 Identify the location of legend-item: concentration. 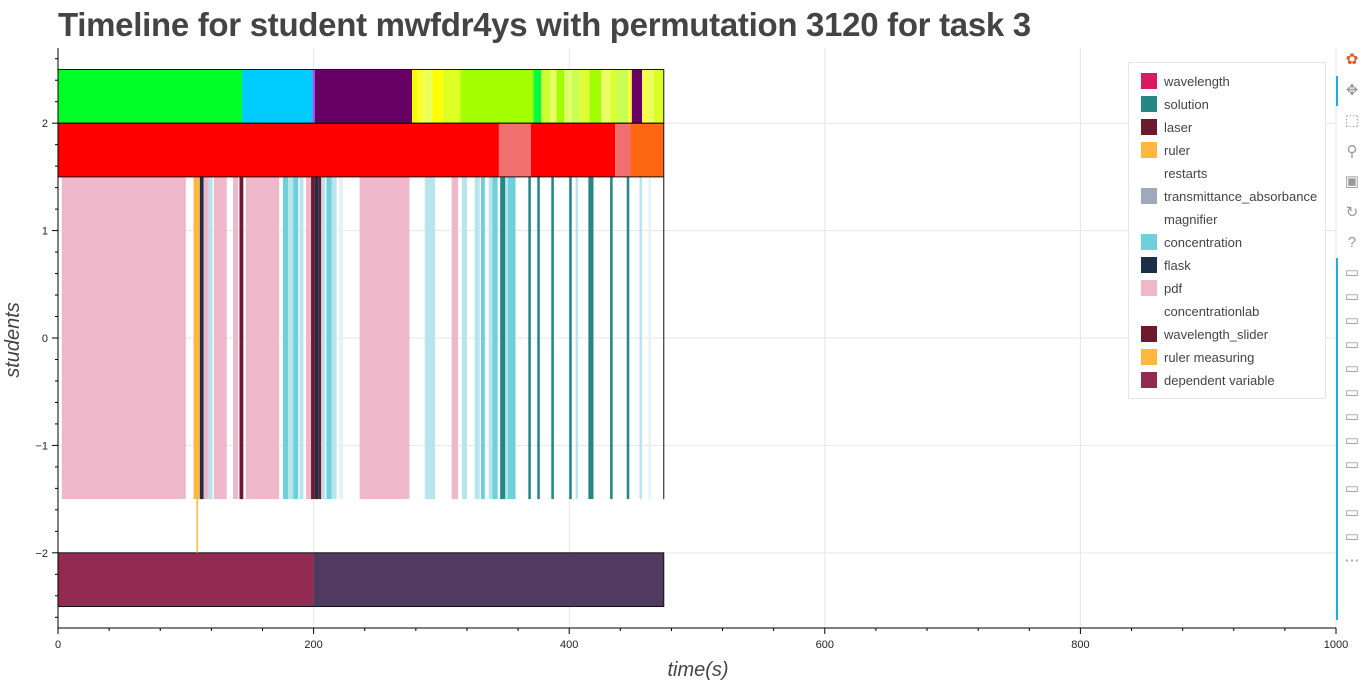
(1191, 242).